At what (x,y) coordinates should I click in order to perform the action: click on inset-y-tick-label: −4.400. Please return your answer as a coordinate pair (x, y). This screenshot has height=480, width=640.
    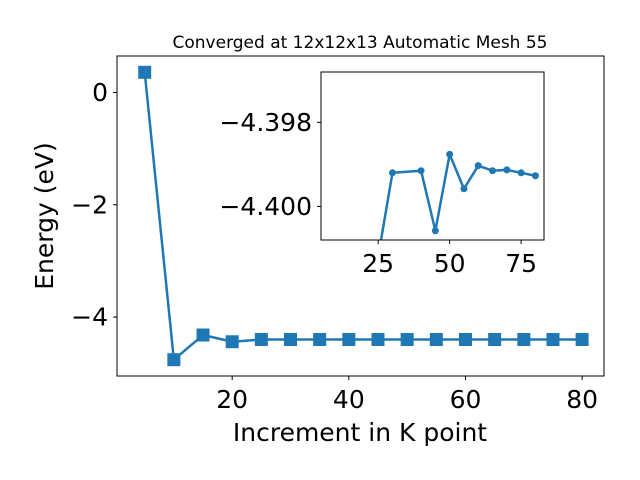
    Looking at the image, I should click on (265, 206).